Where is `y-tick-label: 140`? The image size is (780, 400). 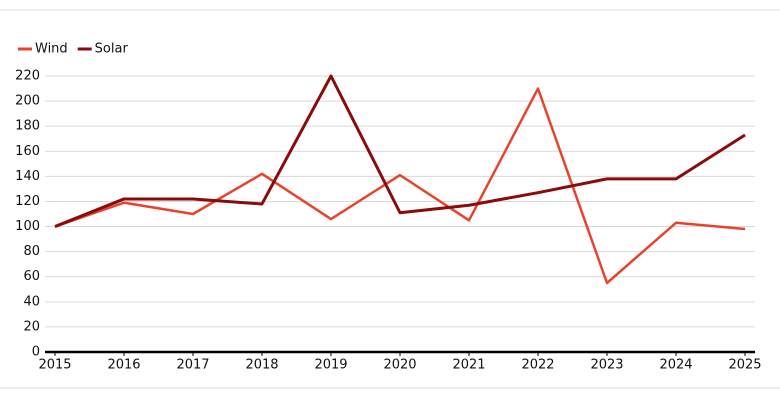 y-tick-label: 140 is located at coordinates (27, 176).